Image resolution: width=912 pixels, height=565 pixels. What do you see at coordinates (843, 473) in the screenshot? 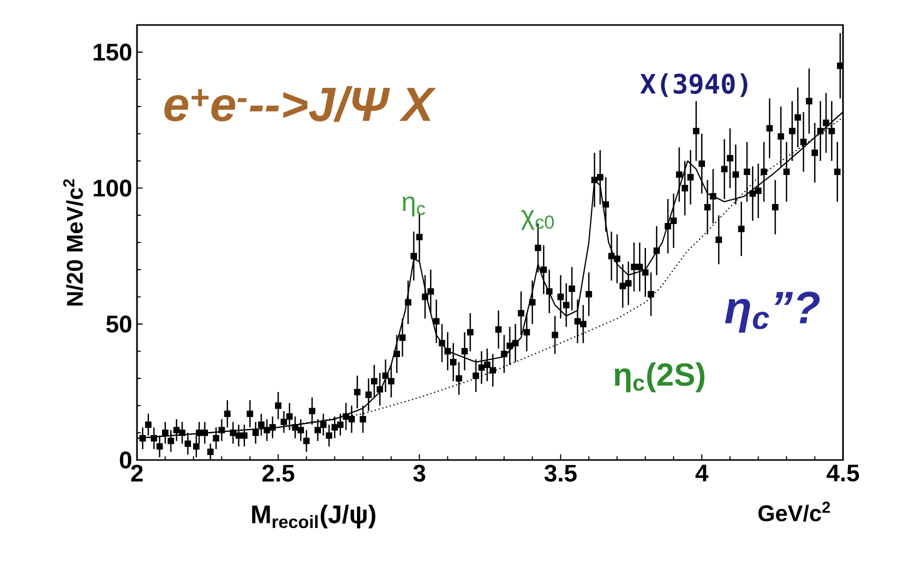
I see `x-tick-label: 4.5` at bounding box center [843, 473].